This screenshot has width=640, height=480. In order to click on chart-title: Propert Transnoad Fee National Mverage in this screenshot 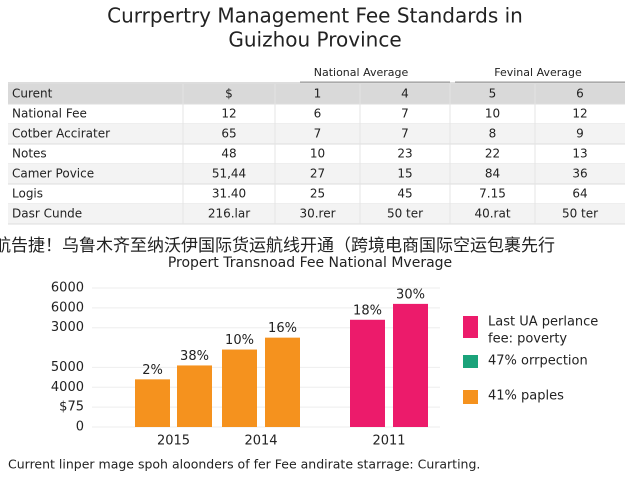, I will do `click(310, 263)`.